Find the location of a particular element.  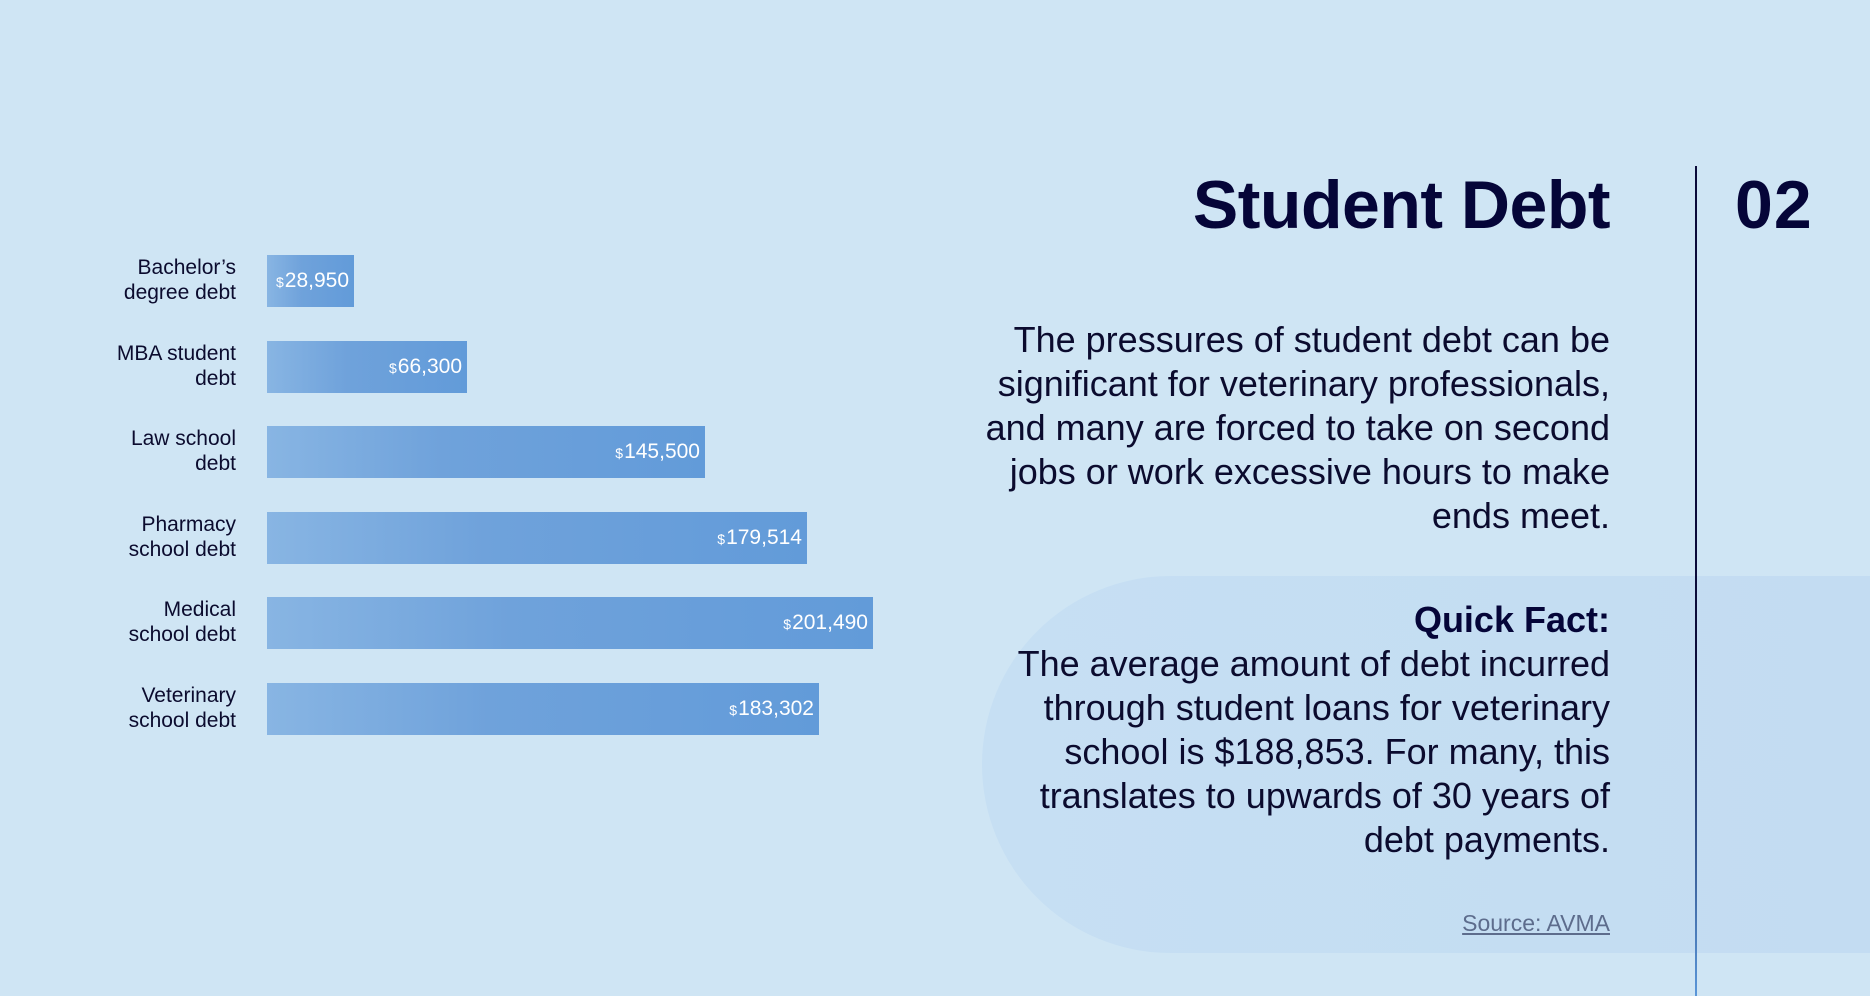

vertical-divider is located at coordinates (1696, 581).